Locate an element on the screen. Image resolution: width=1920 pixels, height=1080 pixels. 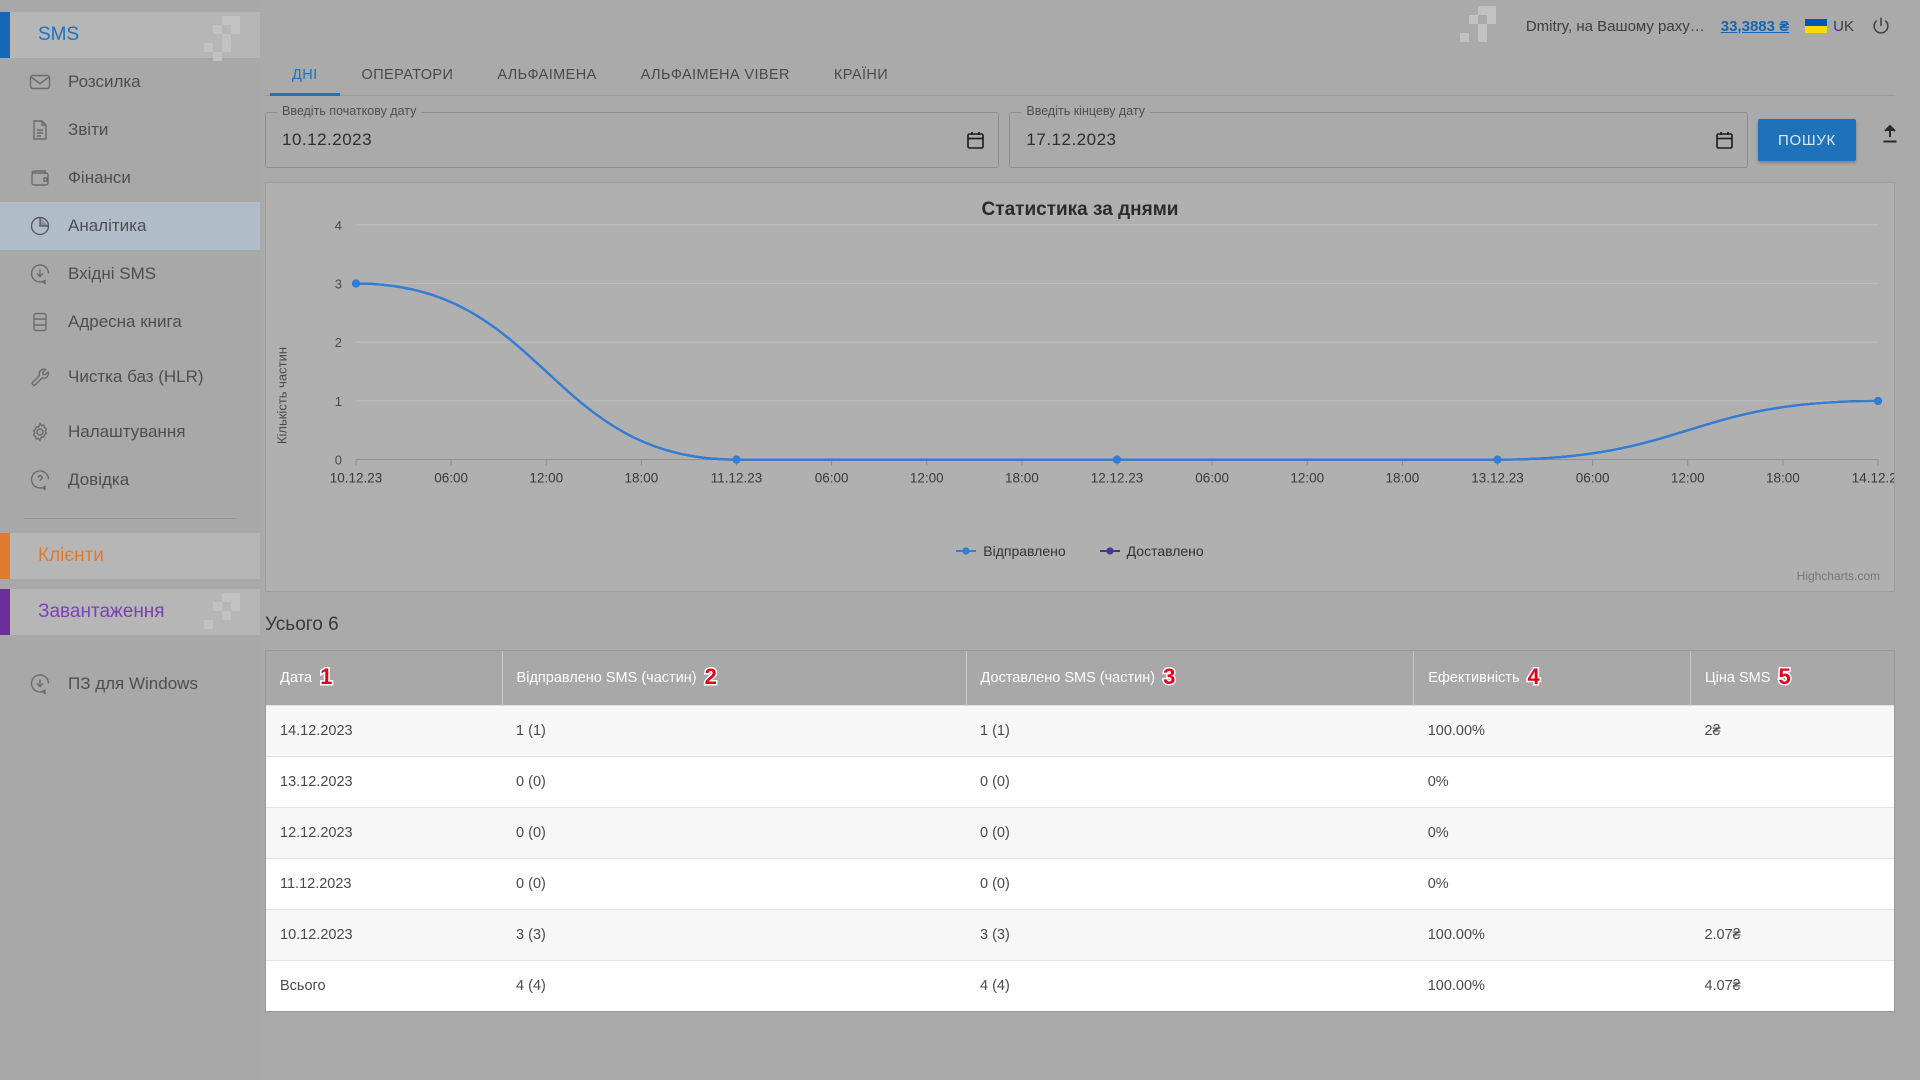
search-button: ПОШУК is located at coordinates (1807, 140).